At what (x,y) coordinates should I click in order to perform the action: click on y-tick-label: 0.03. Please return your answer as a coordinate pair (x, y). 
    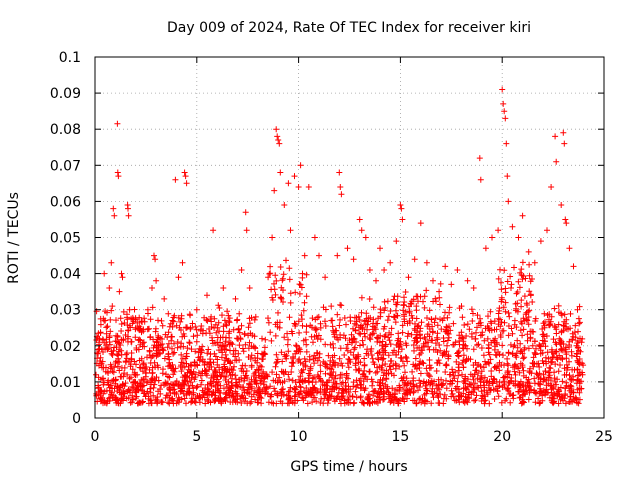
    Looking at the image, I should click on (65, 311).